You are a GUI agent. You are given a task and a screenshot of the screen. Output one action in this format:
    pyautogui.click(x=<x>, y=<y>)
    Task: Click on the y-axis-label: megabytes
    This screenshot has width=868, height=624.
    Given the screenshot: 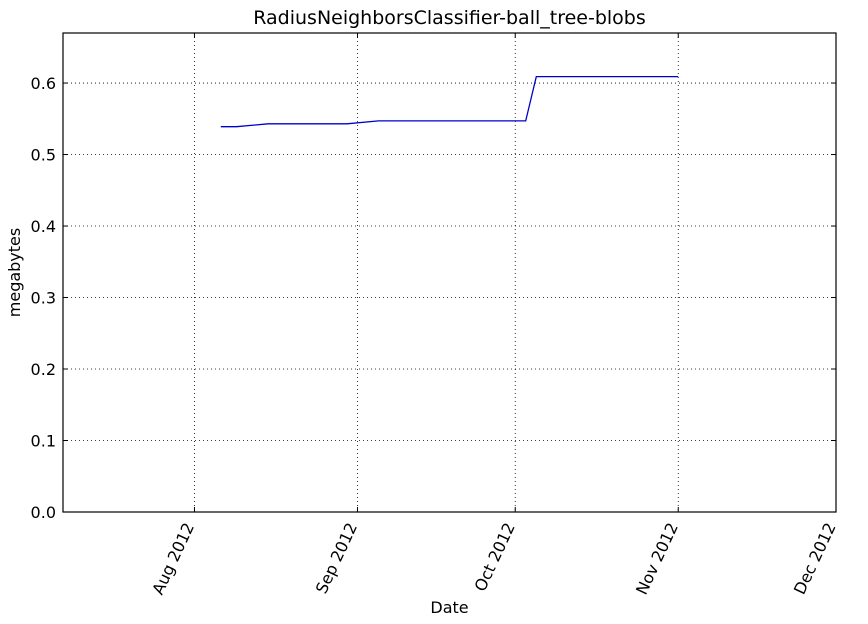 What is the action you would take?
    pyautogui.click(x=14, y=272)
    